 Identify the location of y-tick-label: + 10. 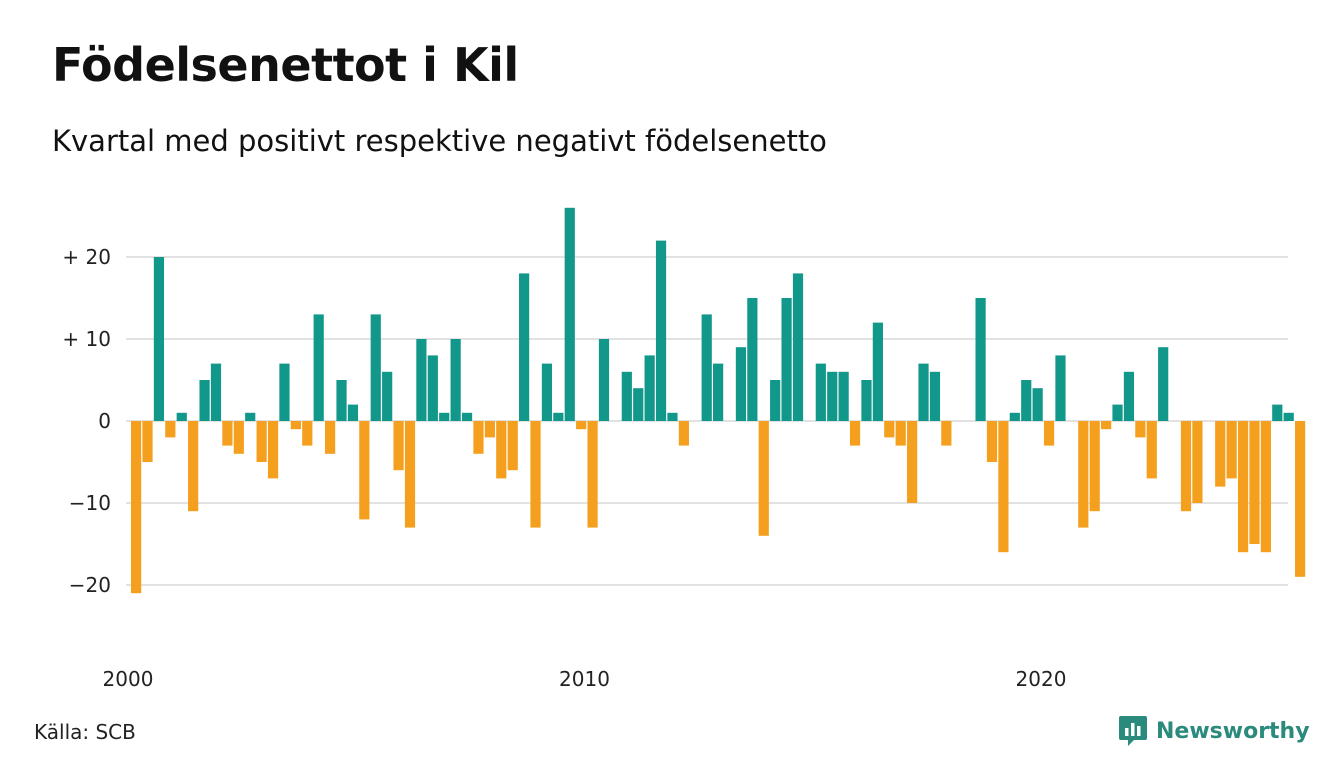
(86, 339).